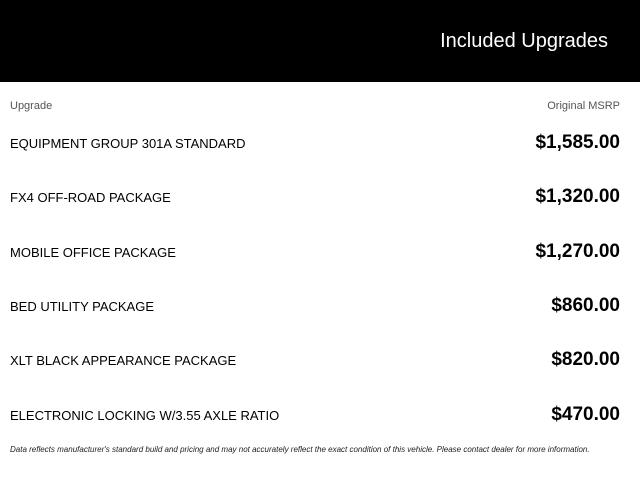 The width and height of the screenshot is (640, 480). What do you see at coordinates (315, 360) in the screenshot?
I see `table-row: XLT BLACK APPEARANCE PACKAGE $820.00` at bounding box center [315, 360].